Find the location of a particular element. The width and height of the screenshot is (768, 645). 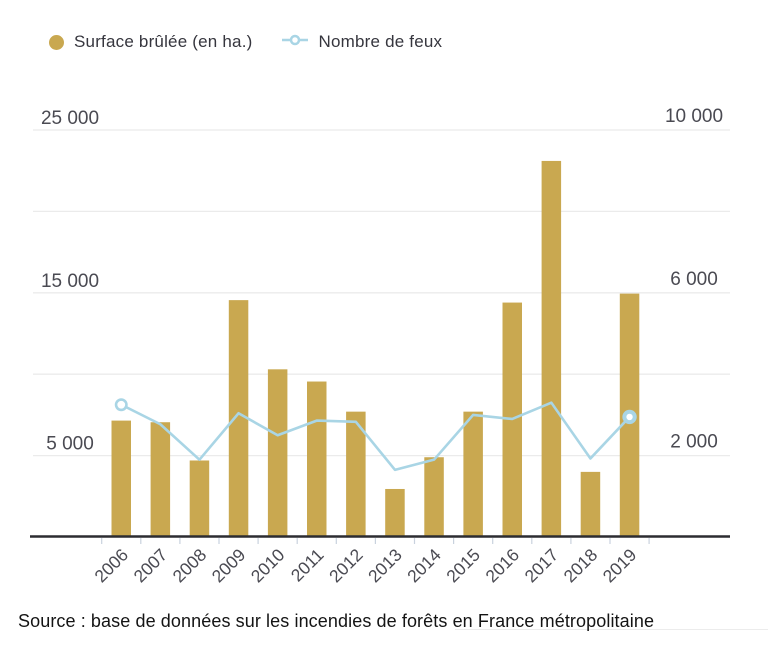

bar-2018 is located at coordinates (590, 504).